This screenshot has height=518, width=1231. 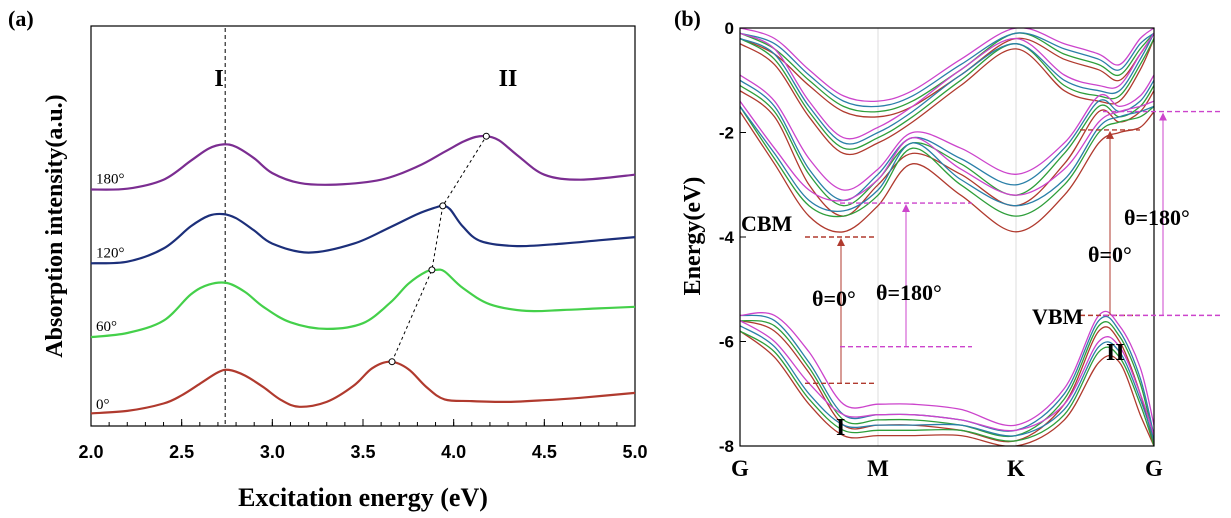 What do you see at coordinates (693, 236) in the screenshot?
I see `y-axis-label-b: Energy(eV)` at bounding box center [693, 236].